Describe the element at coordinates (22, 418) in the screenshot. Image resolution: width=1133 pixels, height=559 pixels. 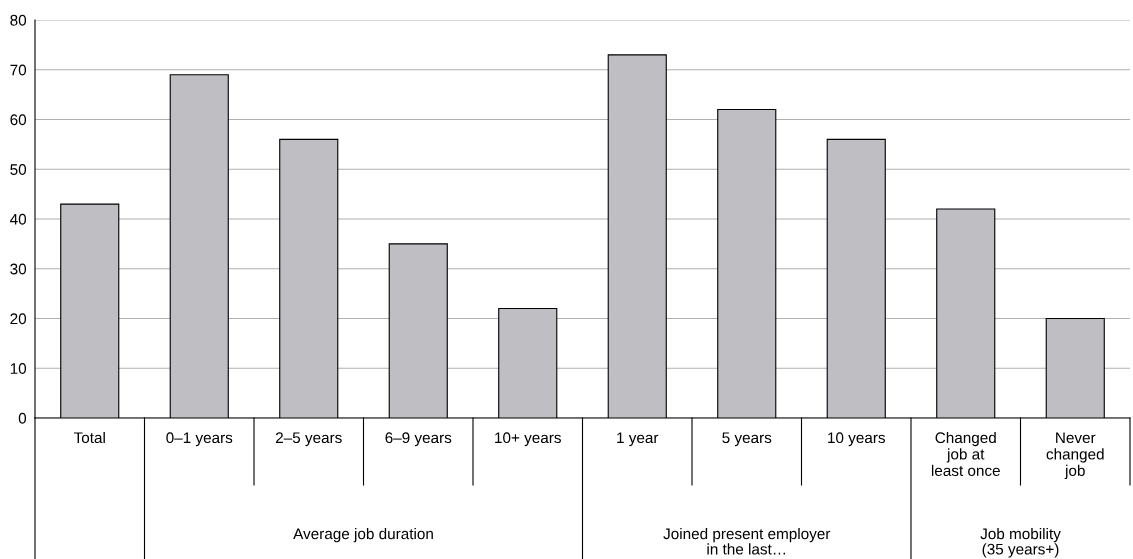
I see `y-tick-label: 0` at that location.